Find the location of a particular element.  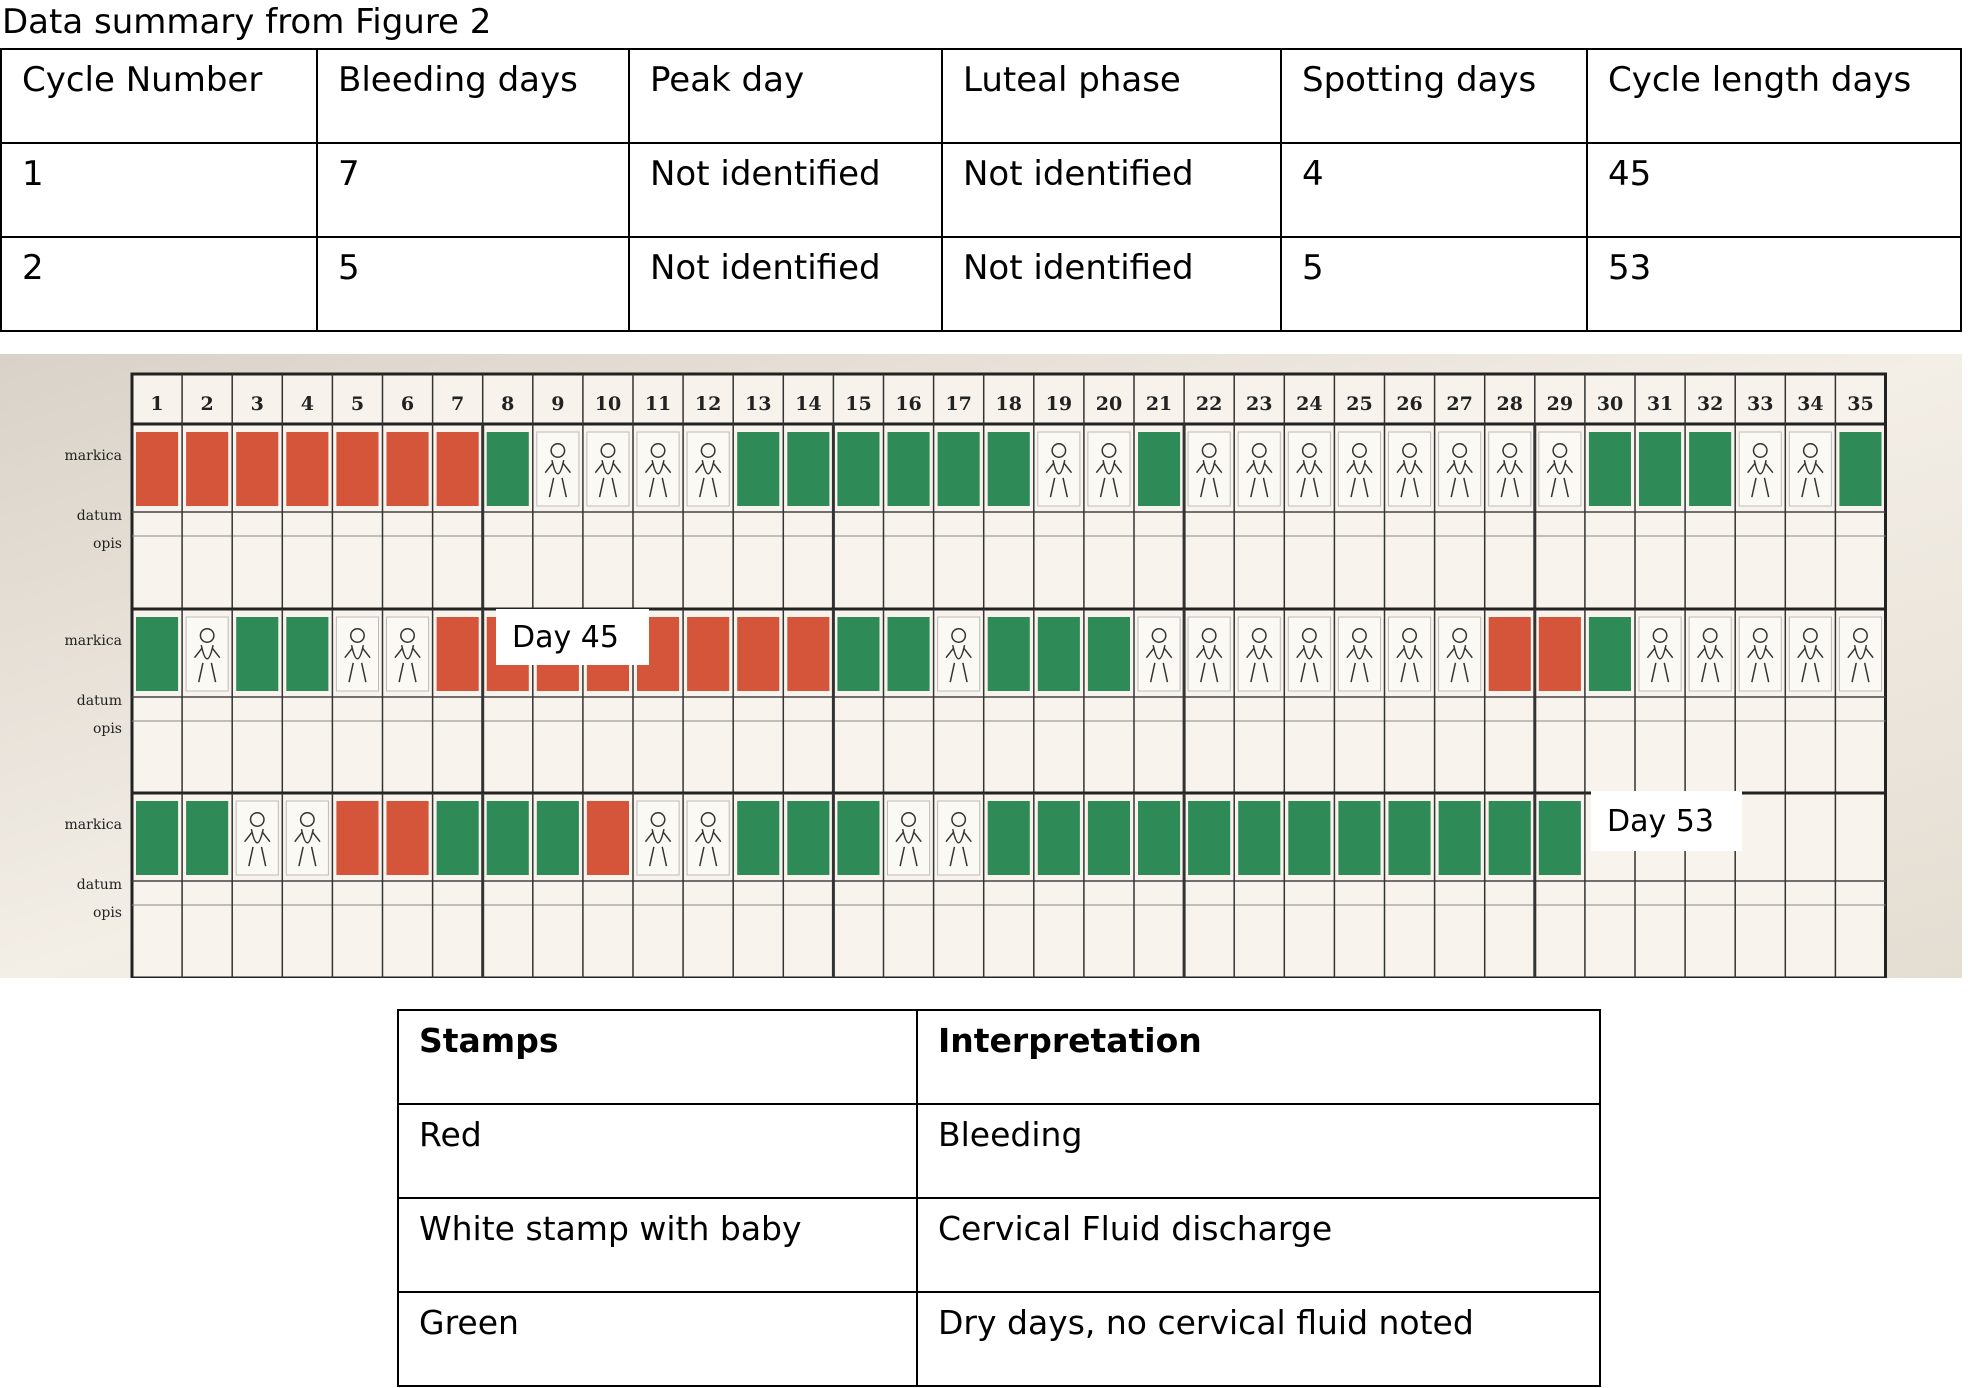

summary-cell: 2 is located at coordinates (159, 284).